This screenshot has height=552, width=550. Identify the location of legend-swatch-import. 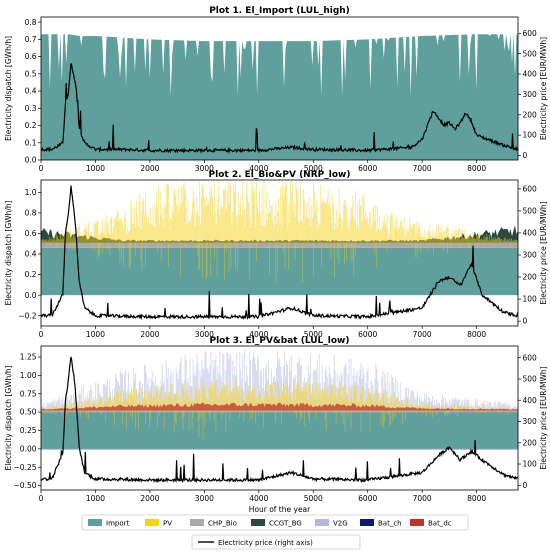
(95, 522).